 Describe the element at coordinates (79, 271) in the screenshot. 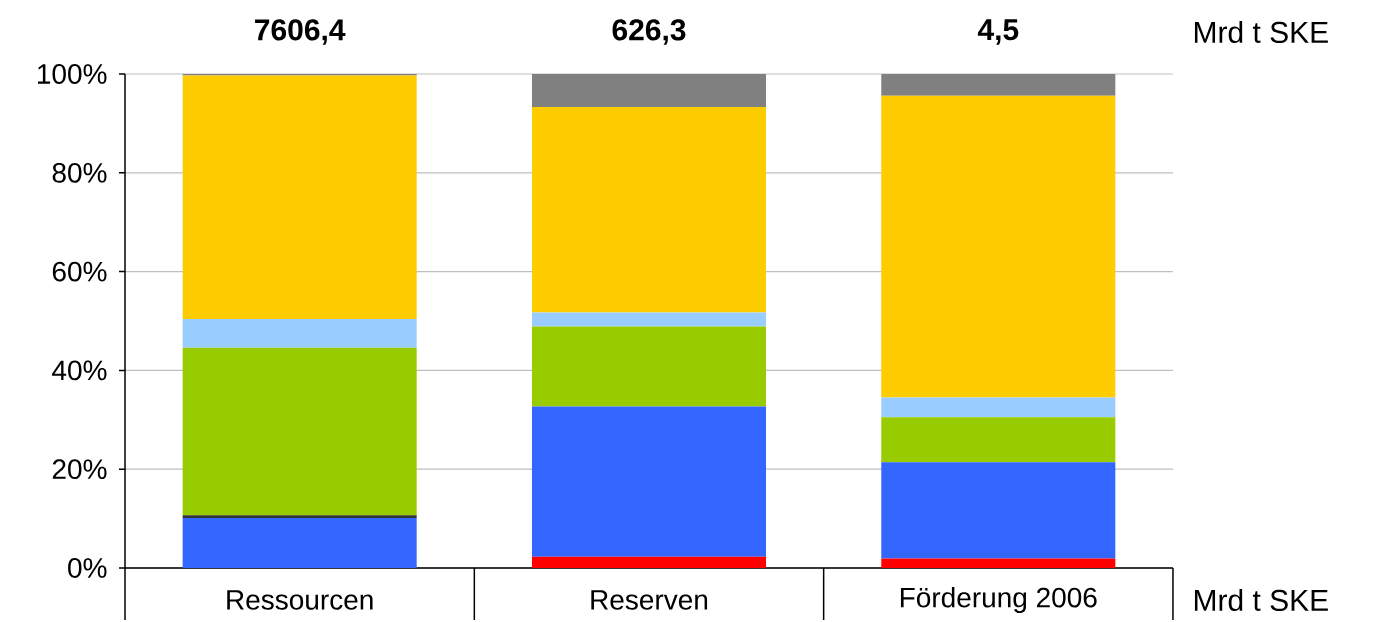

I see `y-tick-label: 60%` at that location.